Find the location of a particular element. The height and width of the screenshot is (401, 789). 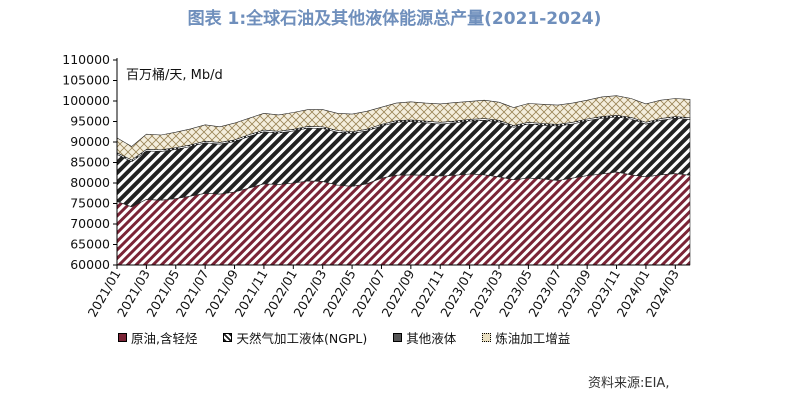

legend-swatch-ngpl is located at coordinates (228, 337).